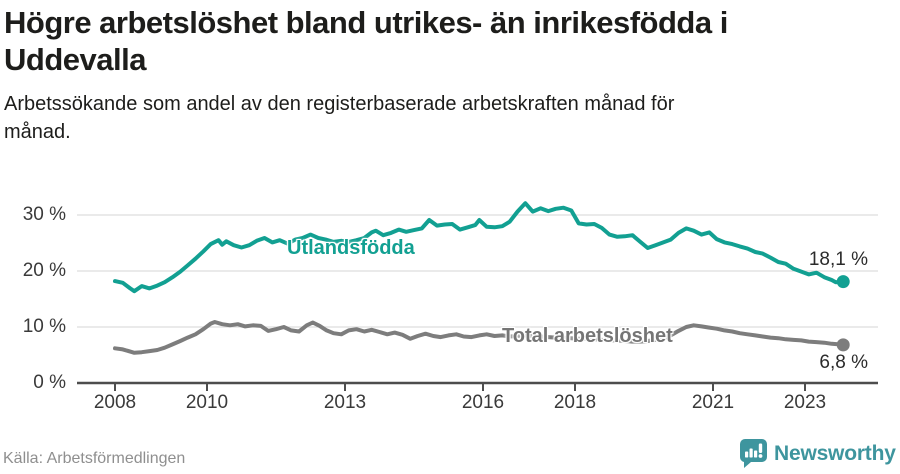 This screenshot has width=900, height=474. I want to click on newsworthy-logo: Newsworthy, so click(818, 453).